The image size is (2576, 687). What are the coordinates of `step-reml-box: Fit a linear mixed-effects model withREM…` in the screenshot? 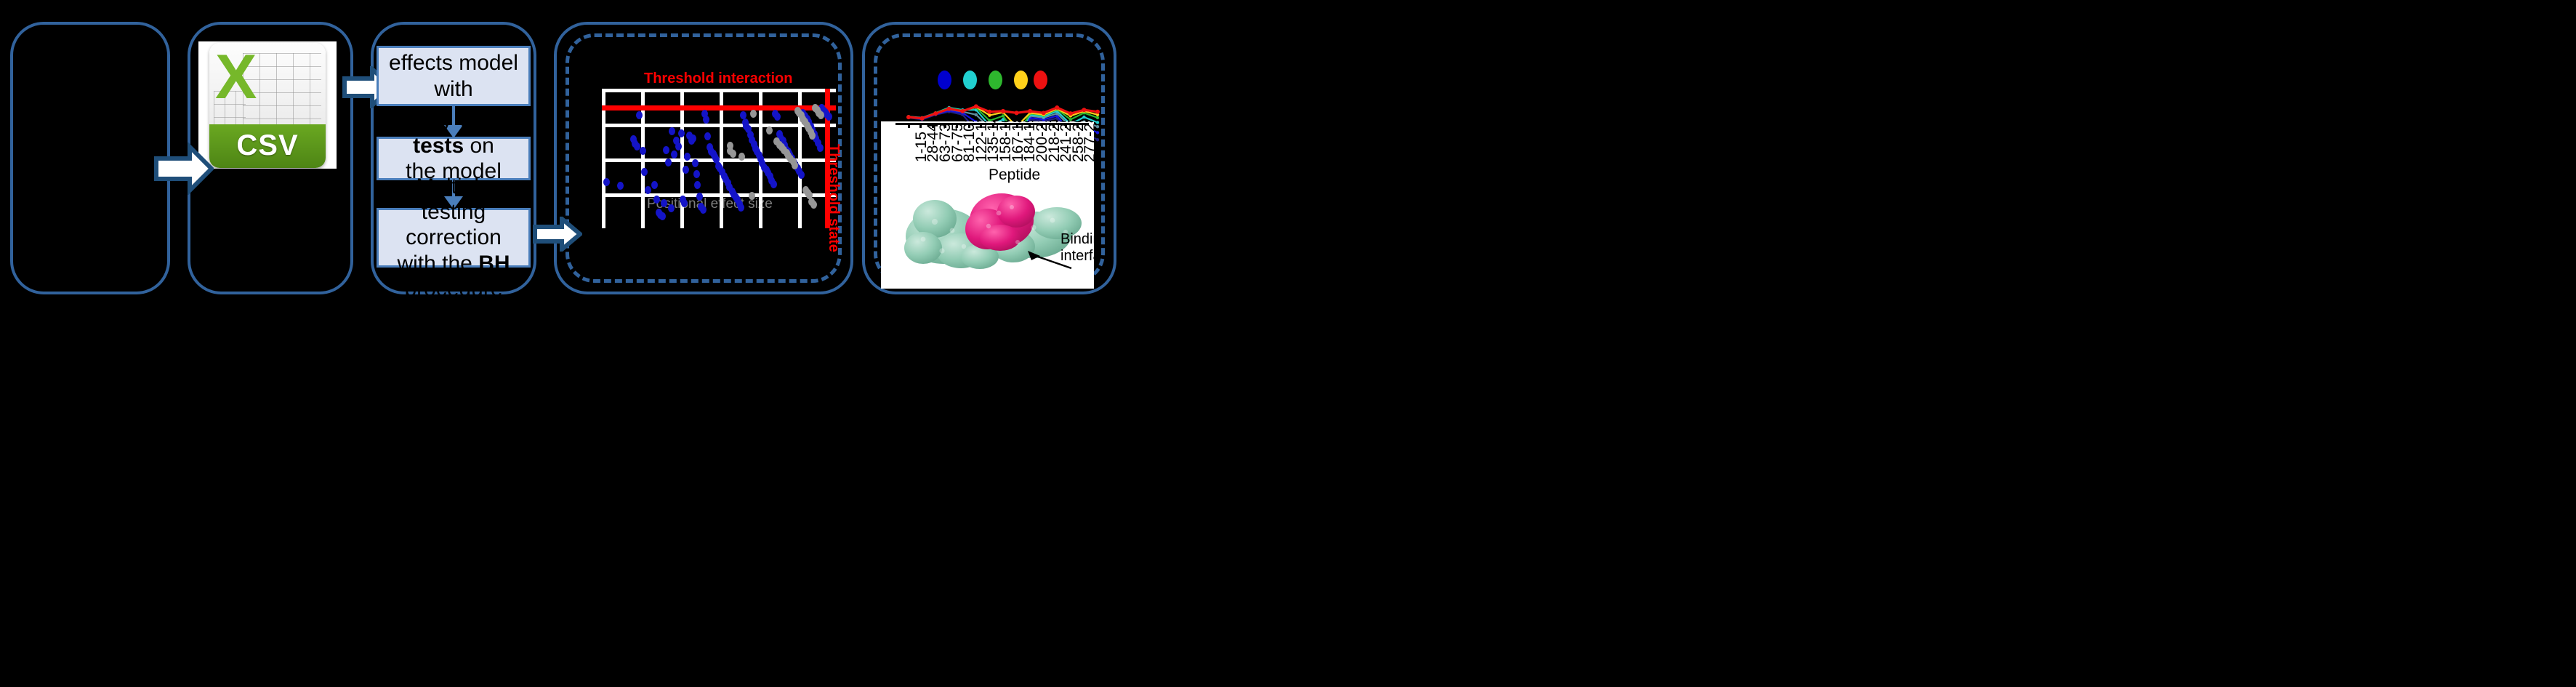 It's located at (454, 76).